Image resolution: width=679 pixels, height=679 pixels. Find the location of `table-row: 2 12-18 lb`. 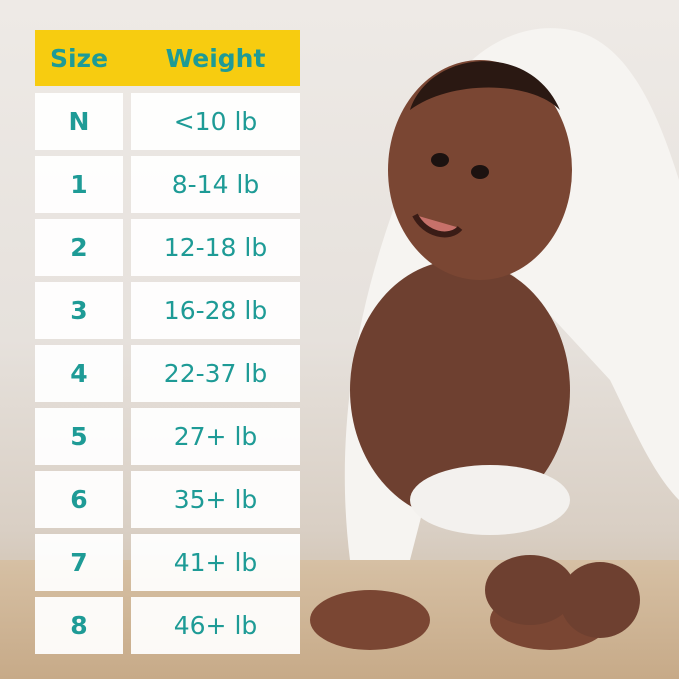

table-row: 2 12-18 lb is located at coordinates (167, 247).